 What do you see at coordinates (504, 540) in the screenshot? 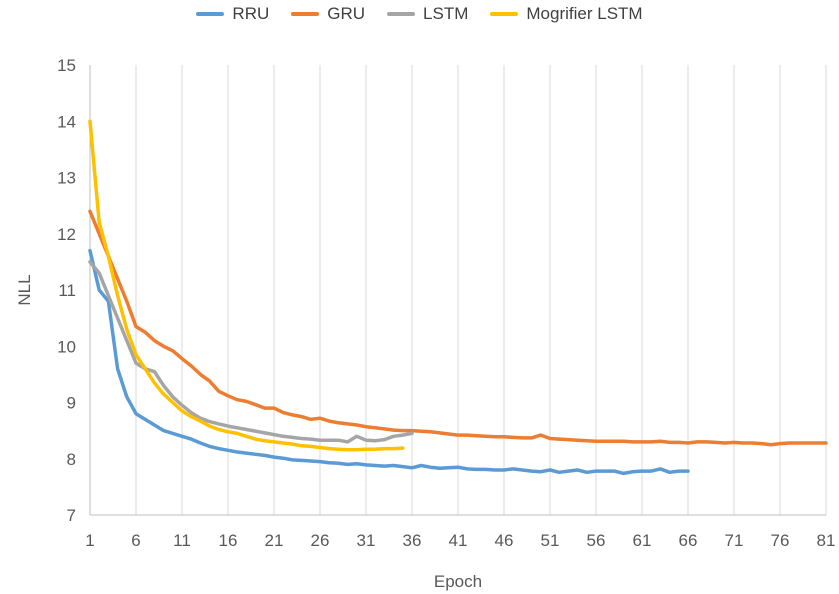
I see `x-tick-label: 46` at bounding box center [504, 540].